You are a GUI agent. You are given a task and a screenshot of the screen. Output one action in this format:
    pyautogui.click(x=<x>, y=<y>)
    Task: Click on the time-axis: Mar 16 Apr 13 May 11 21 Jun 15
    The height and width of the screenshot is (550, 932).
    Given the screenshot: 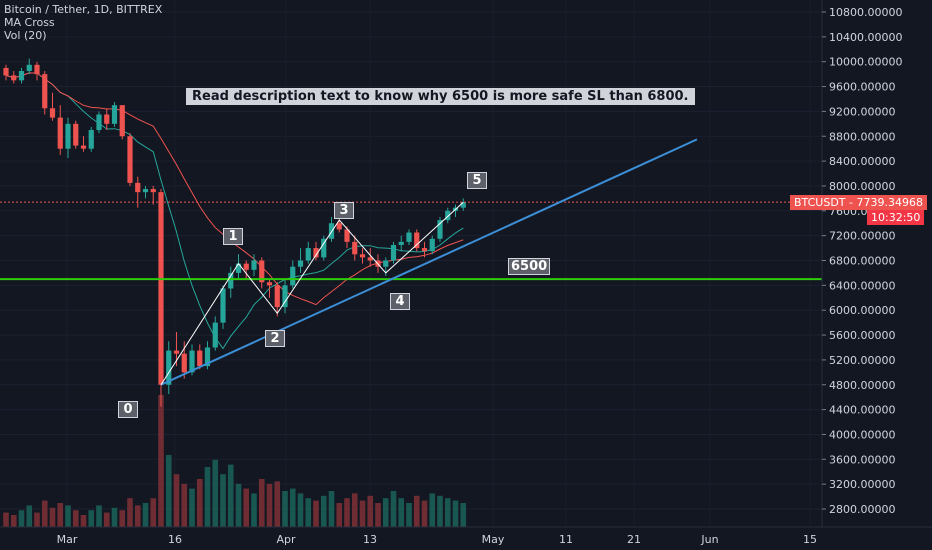 What is the action you would take?
    pyautogui.click(x=466, y=536)
    